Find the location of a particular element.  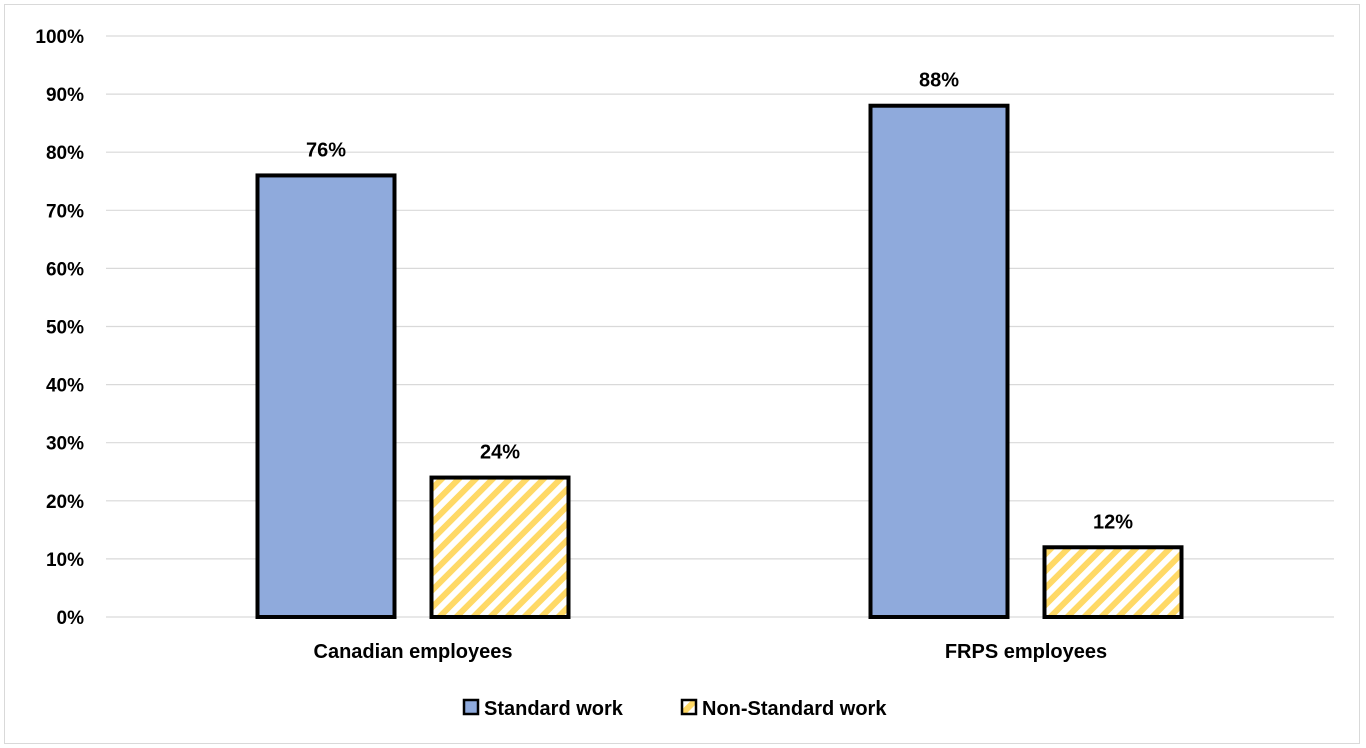

y-axis-tick-labels: 0% 10% 20% 30% 40% 50% 60% 70% 80% 90% 100% is located at coordinates (59, 328).